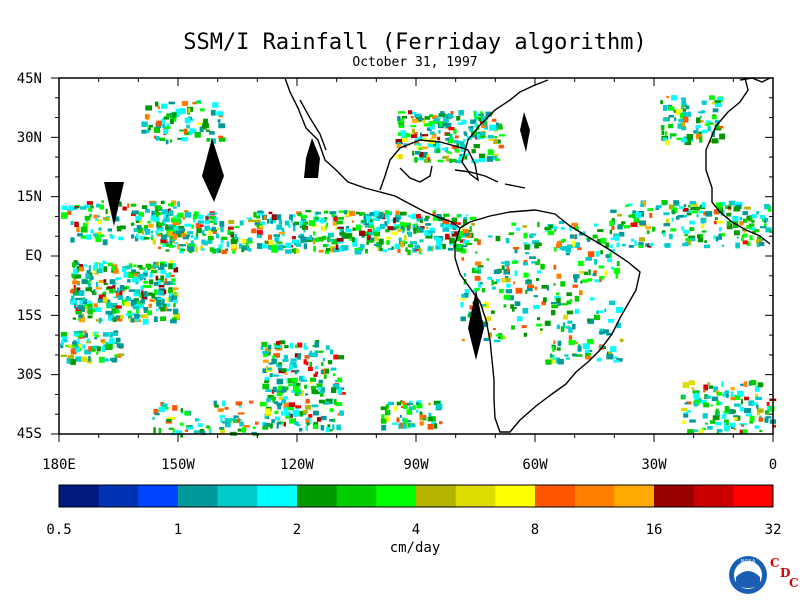 This screenshot has height=600, width=800. Describe the element at coordinates (59, 465) in the screenshot. I see `lon-label-180e: 180E` at that location.